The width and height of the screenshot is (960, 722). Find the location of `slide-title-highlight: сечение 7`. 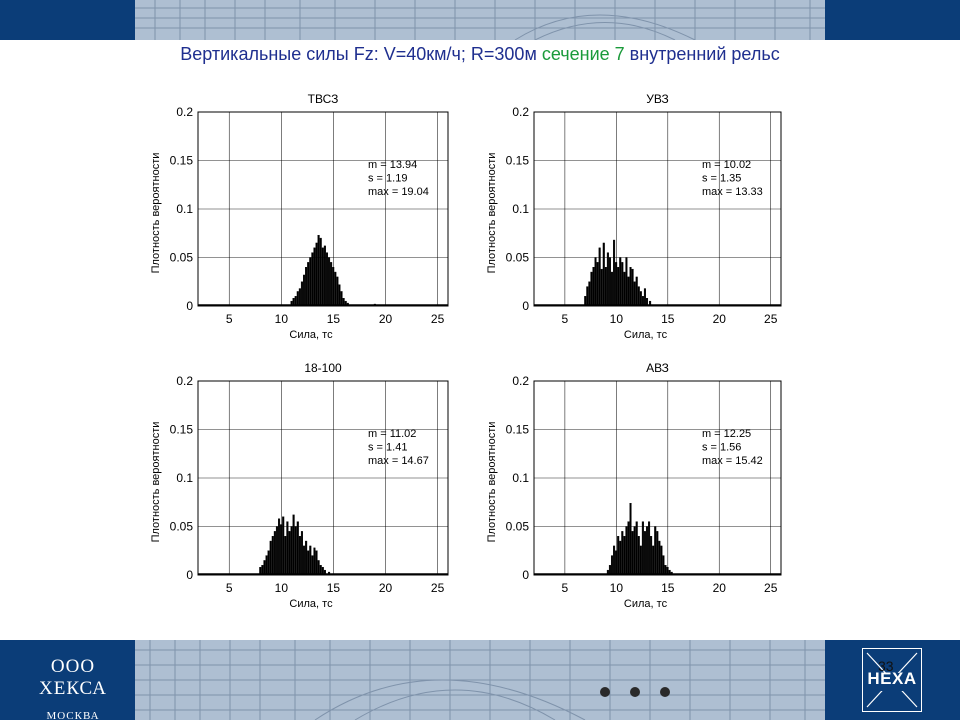

slide-title-highlight: сечение 7 is located at coordinates (583, 54).